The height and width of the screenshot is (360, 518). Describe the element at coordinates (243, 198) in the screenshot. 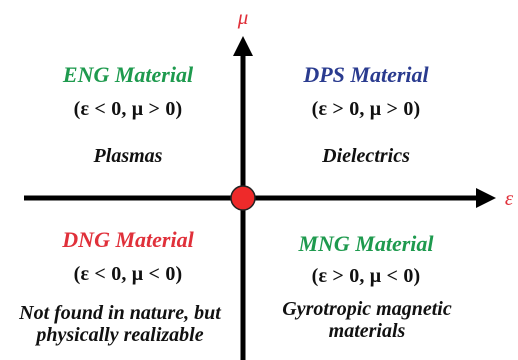

I see `origin-marker` at that location.